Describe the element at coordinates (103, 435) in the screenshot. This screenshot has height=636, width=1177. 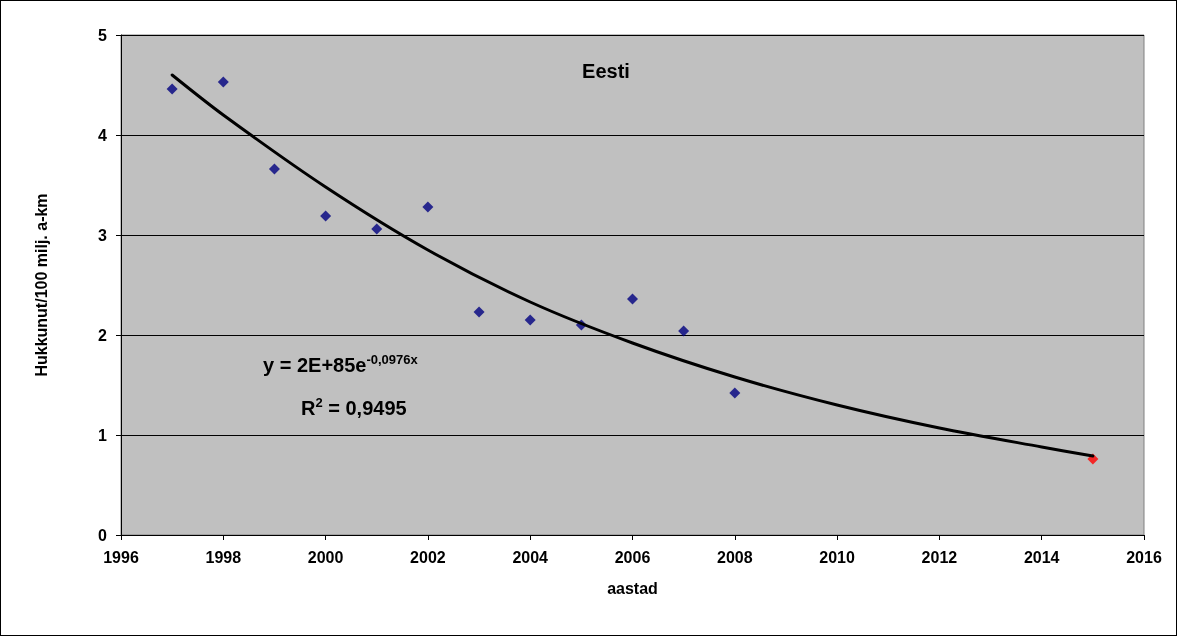
I see `y-tick-label: 1` at that location.